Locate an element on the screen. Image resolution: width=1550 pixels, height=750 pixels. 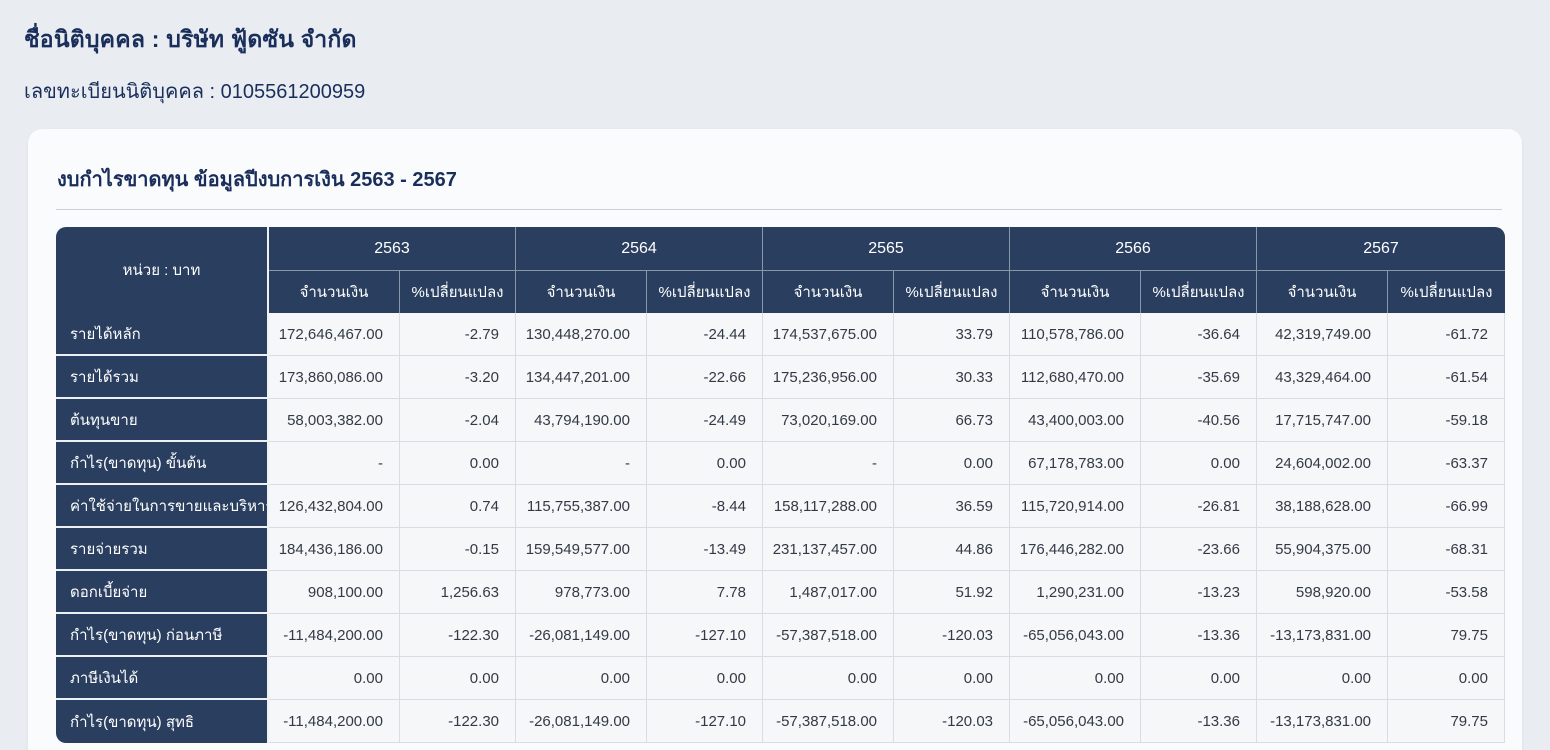
amount-cell: 134,447,201.00 is located at coordinates (581, 377).